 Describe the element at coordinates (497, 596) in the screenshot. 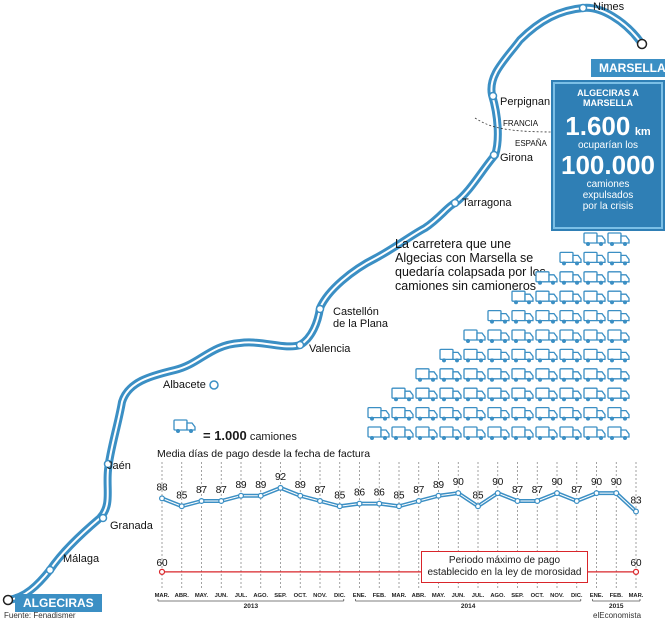

I see `month-tick-label: AGO.` at that location.